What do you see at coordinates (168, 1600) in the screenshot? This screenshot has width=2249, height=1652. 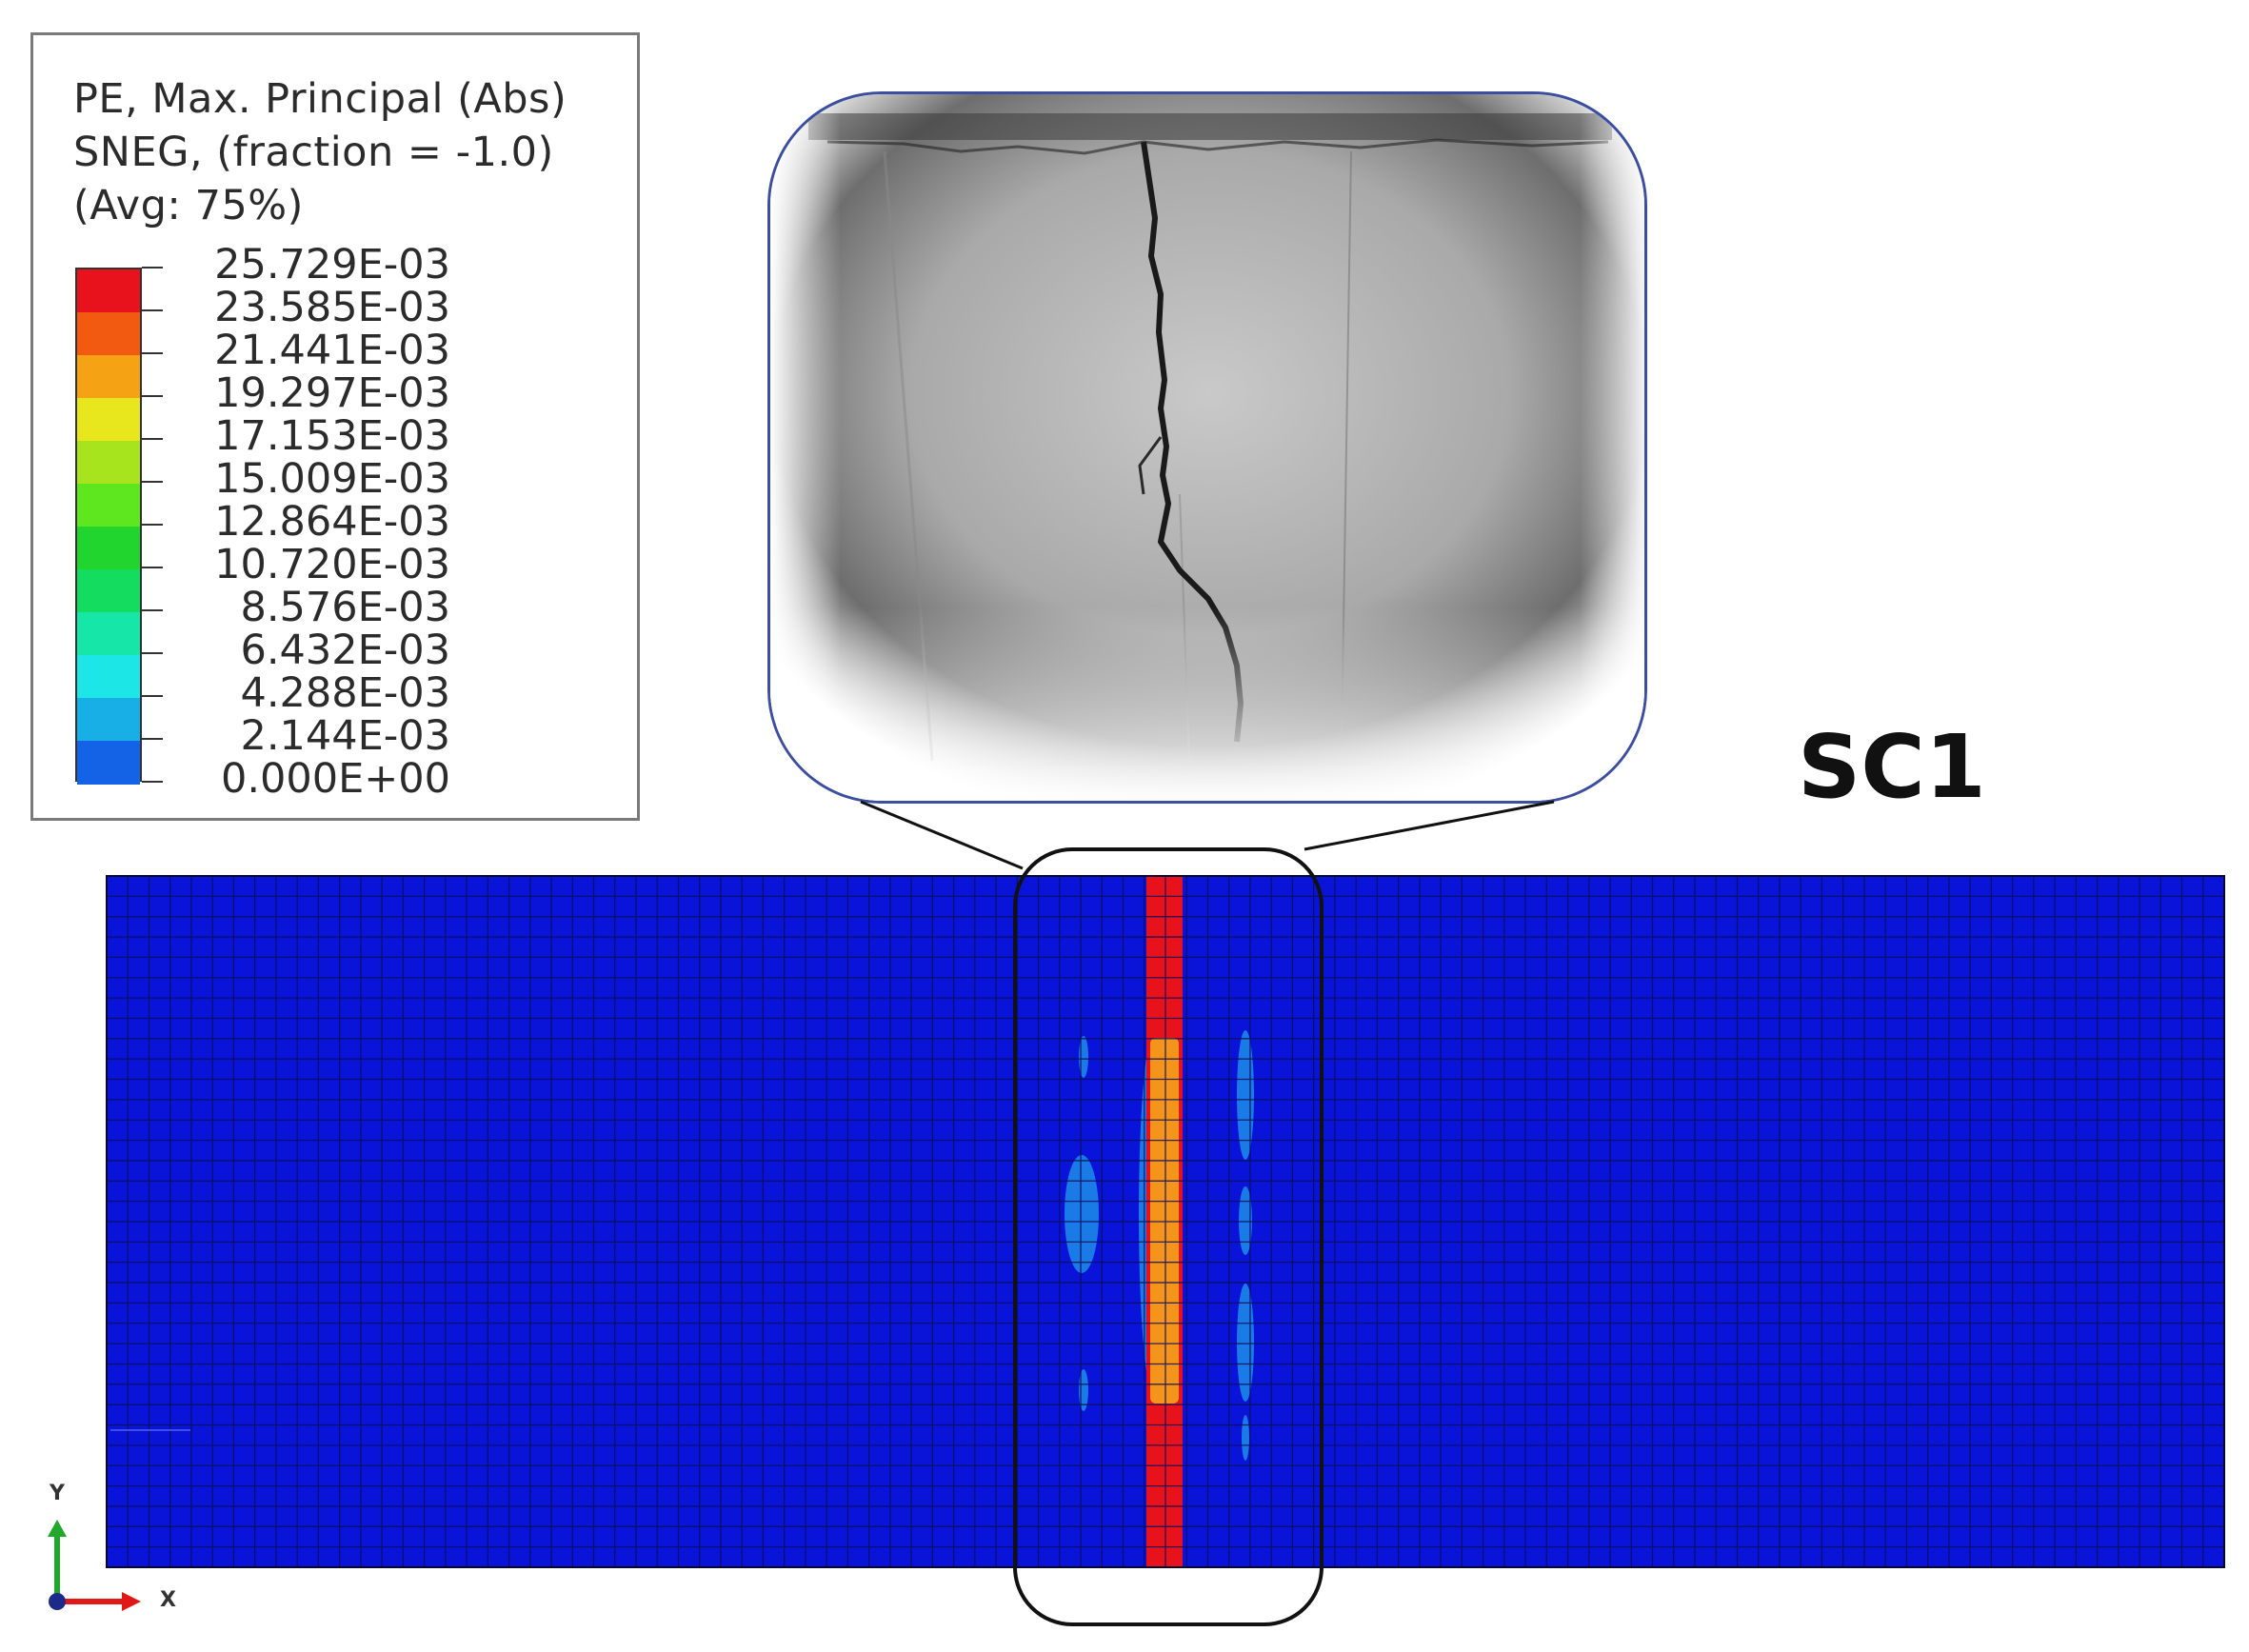 I see `x-axis-label: X` at bounding box center [168, 1600].